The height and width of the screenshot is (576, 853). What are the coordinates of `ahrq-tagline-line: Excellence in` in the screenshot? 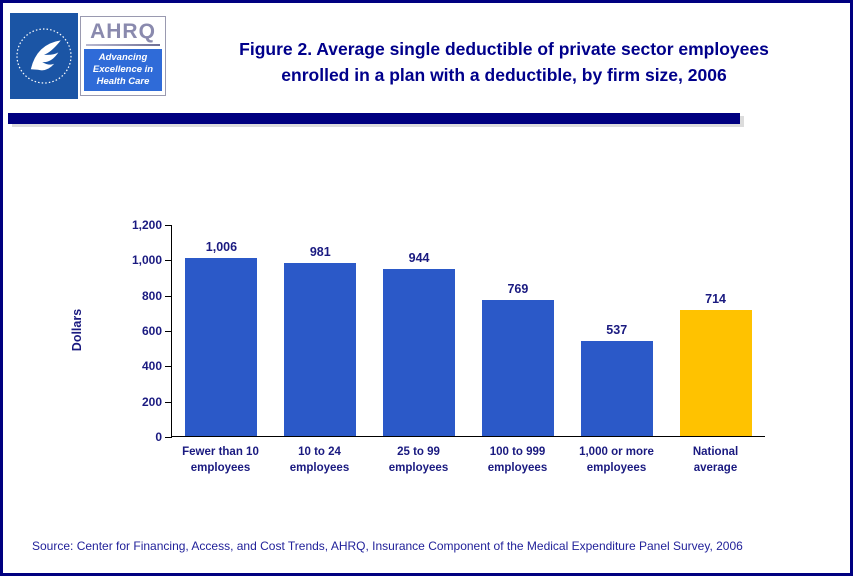 It's located at (123, 69).